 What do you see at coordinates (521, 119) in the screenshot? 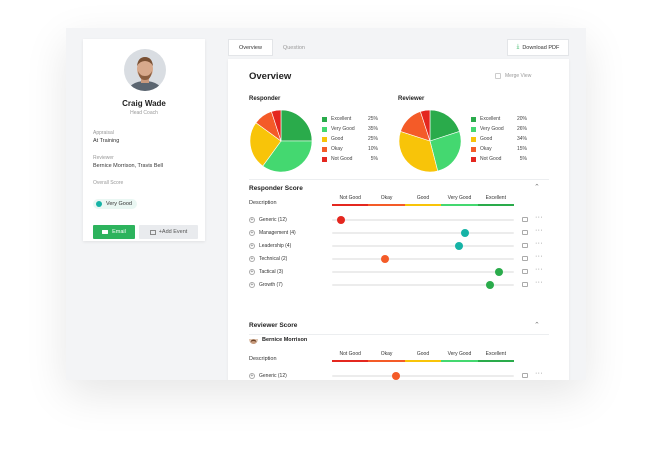
I see `legend-value: 20%` at bounding box center [521, 119].